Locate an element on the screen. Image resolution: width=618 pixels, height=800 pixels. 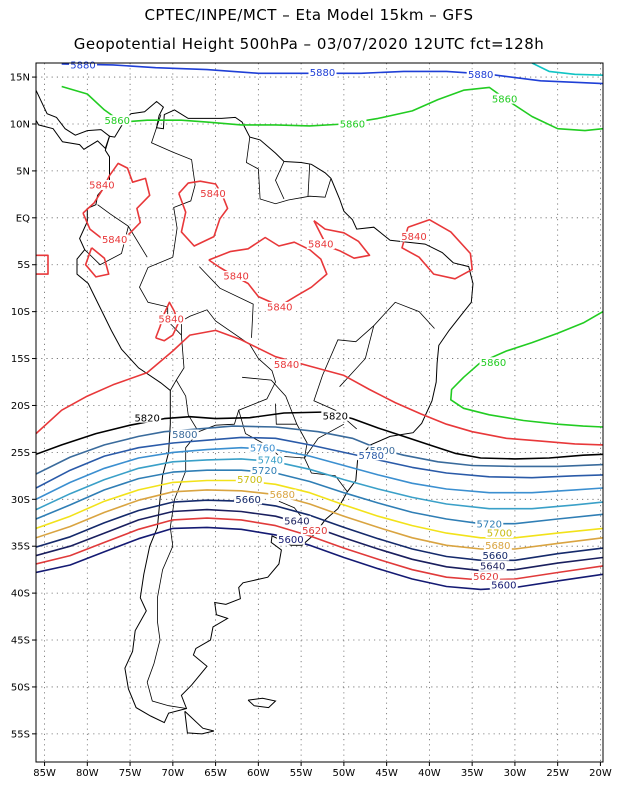
contour-label-5740: 5740 is located at coordinates (270, 460).